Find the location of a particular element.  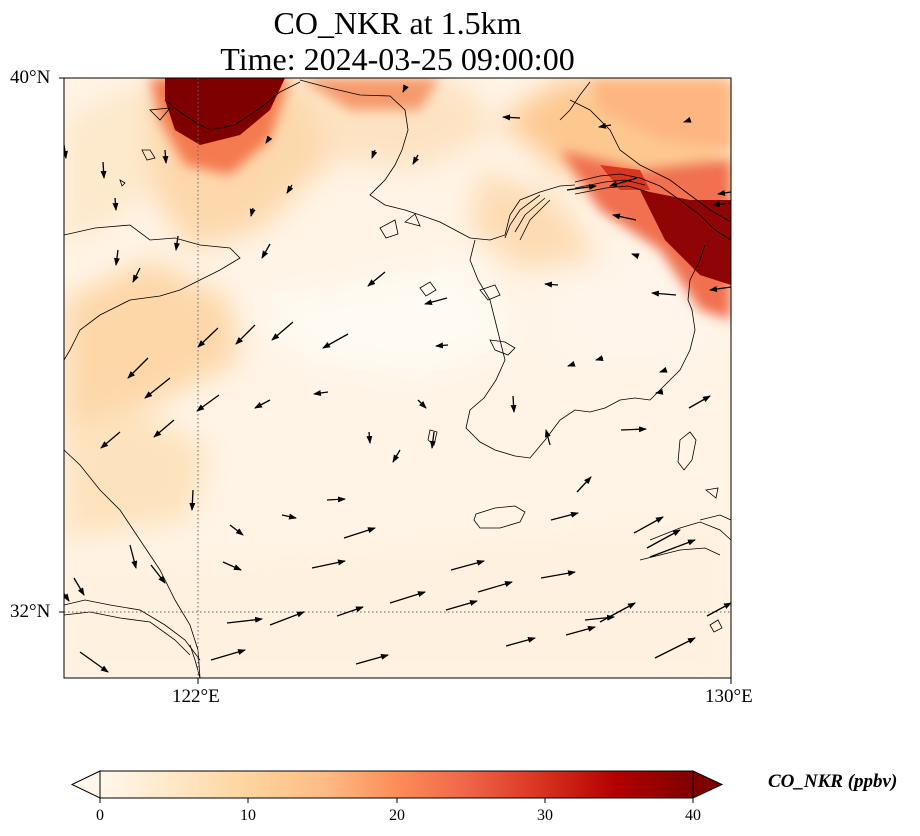

map-title: CO_NKR at 1.5km is located at coordinates (397, 23).